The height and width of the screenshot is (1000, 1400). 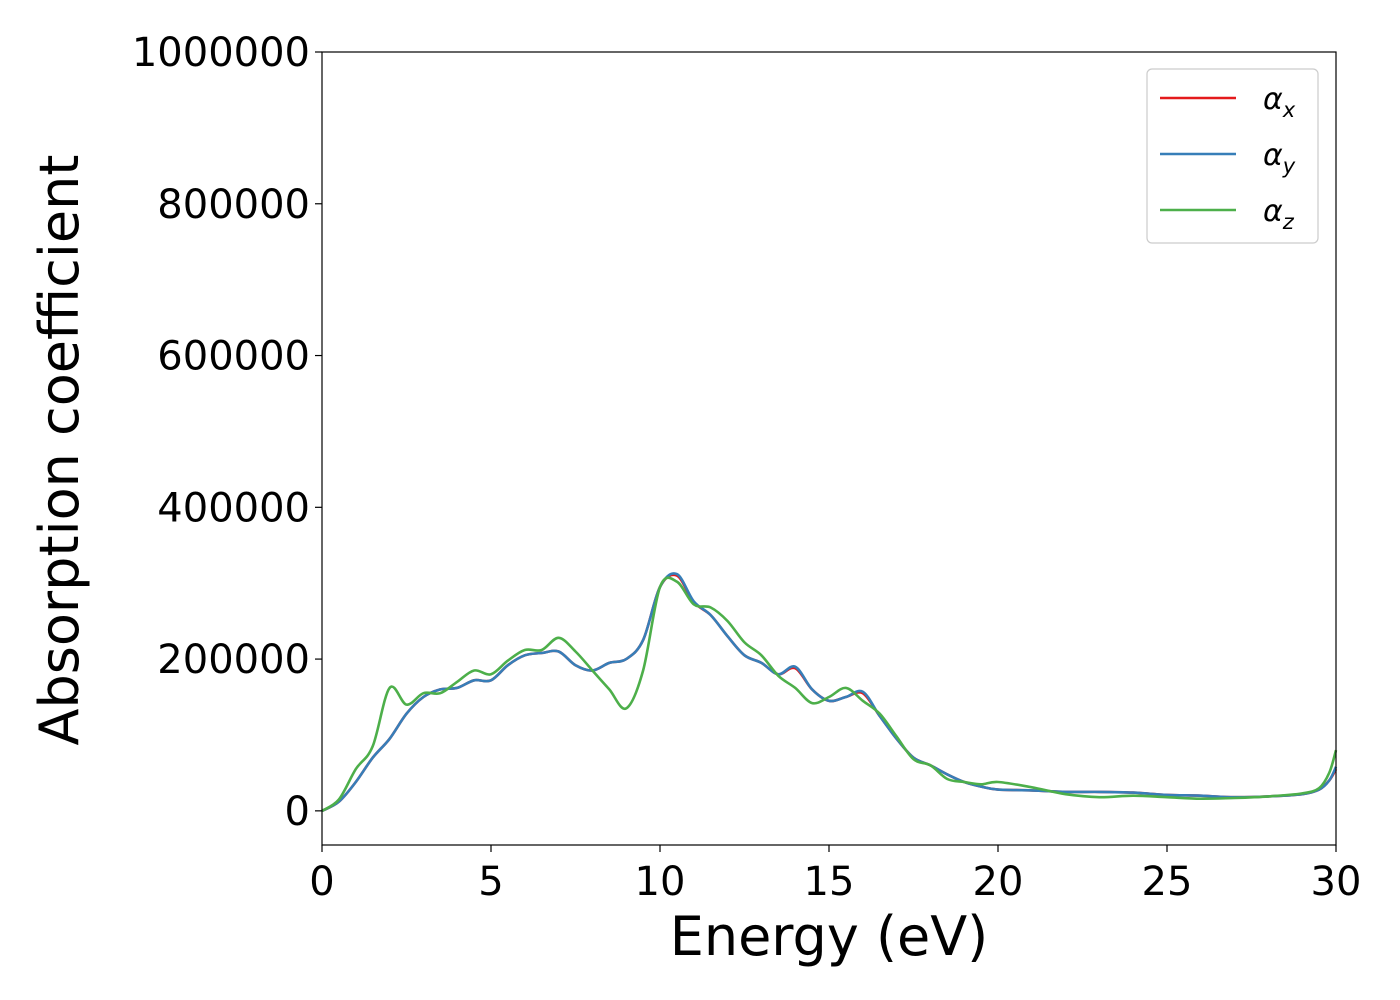 I want to click on legend-label-x: αx, so click(x=1279, y=102).